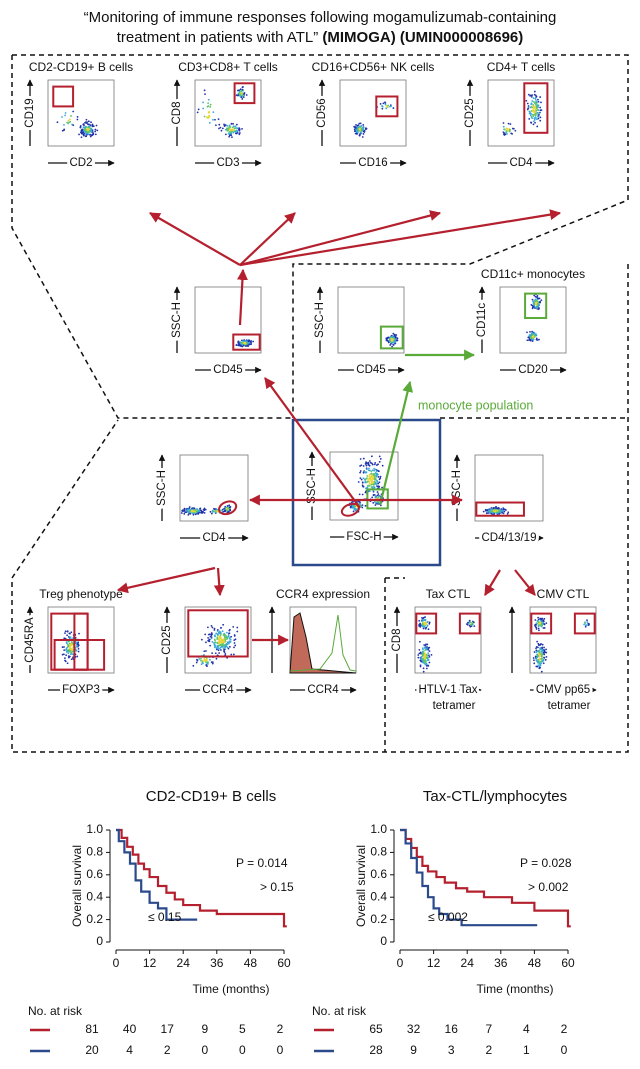 The height and width of the screenshot is (1069, 640). Describe the element at coordinates (400, 963) in the screenshot. I see `x-tick-label: 0` at that location.